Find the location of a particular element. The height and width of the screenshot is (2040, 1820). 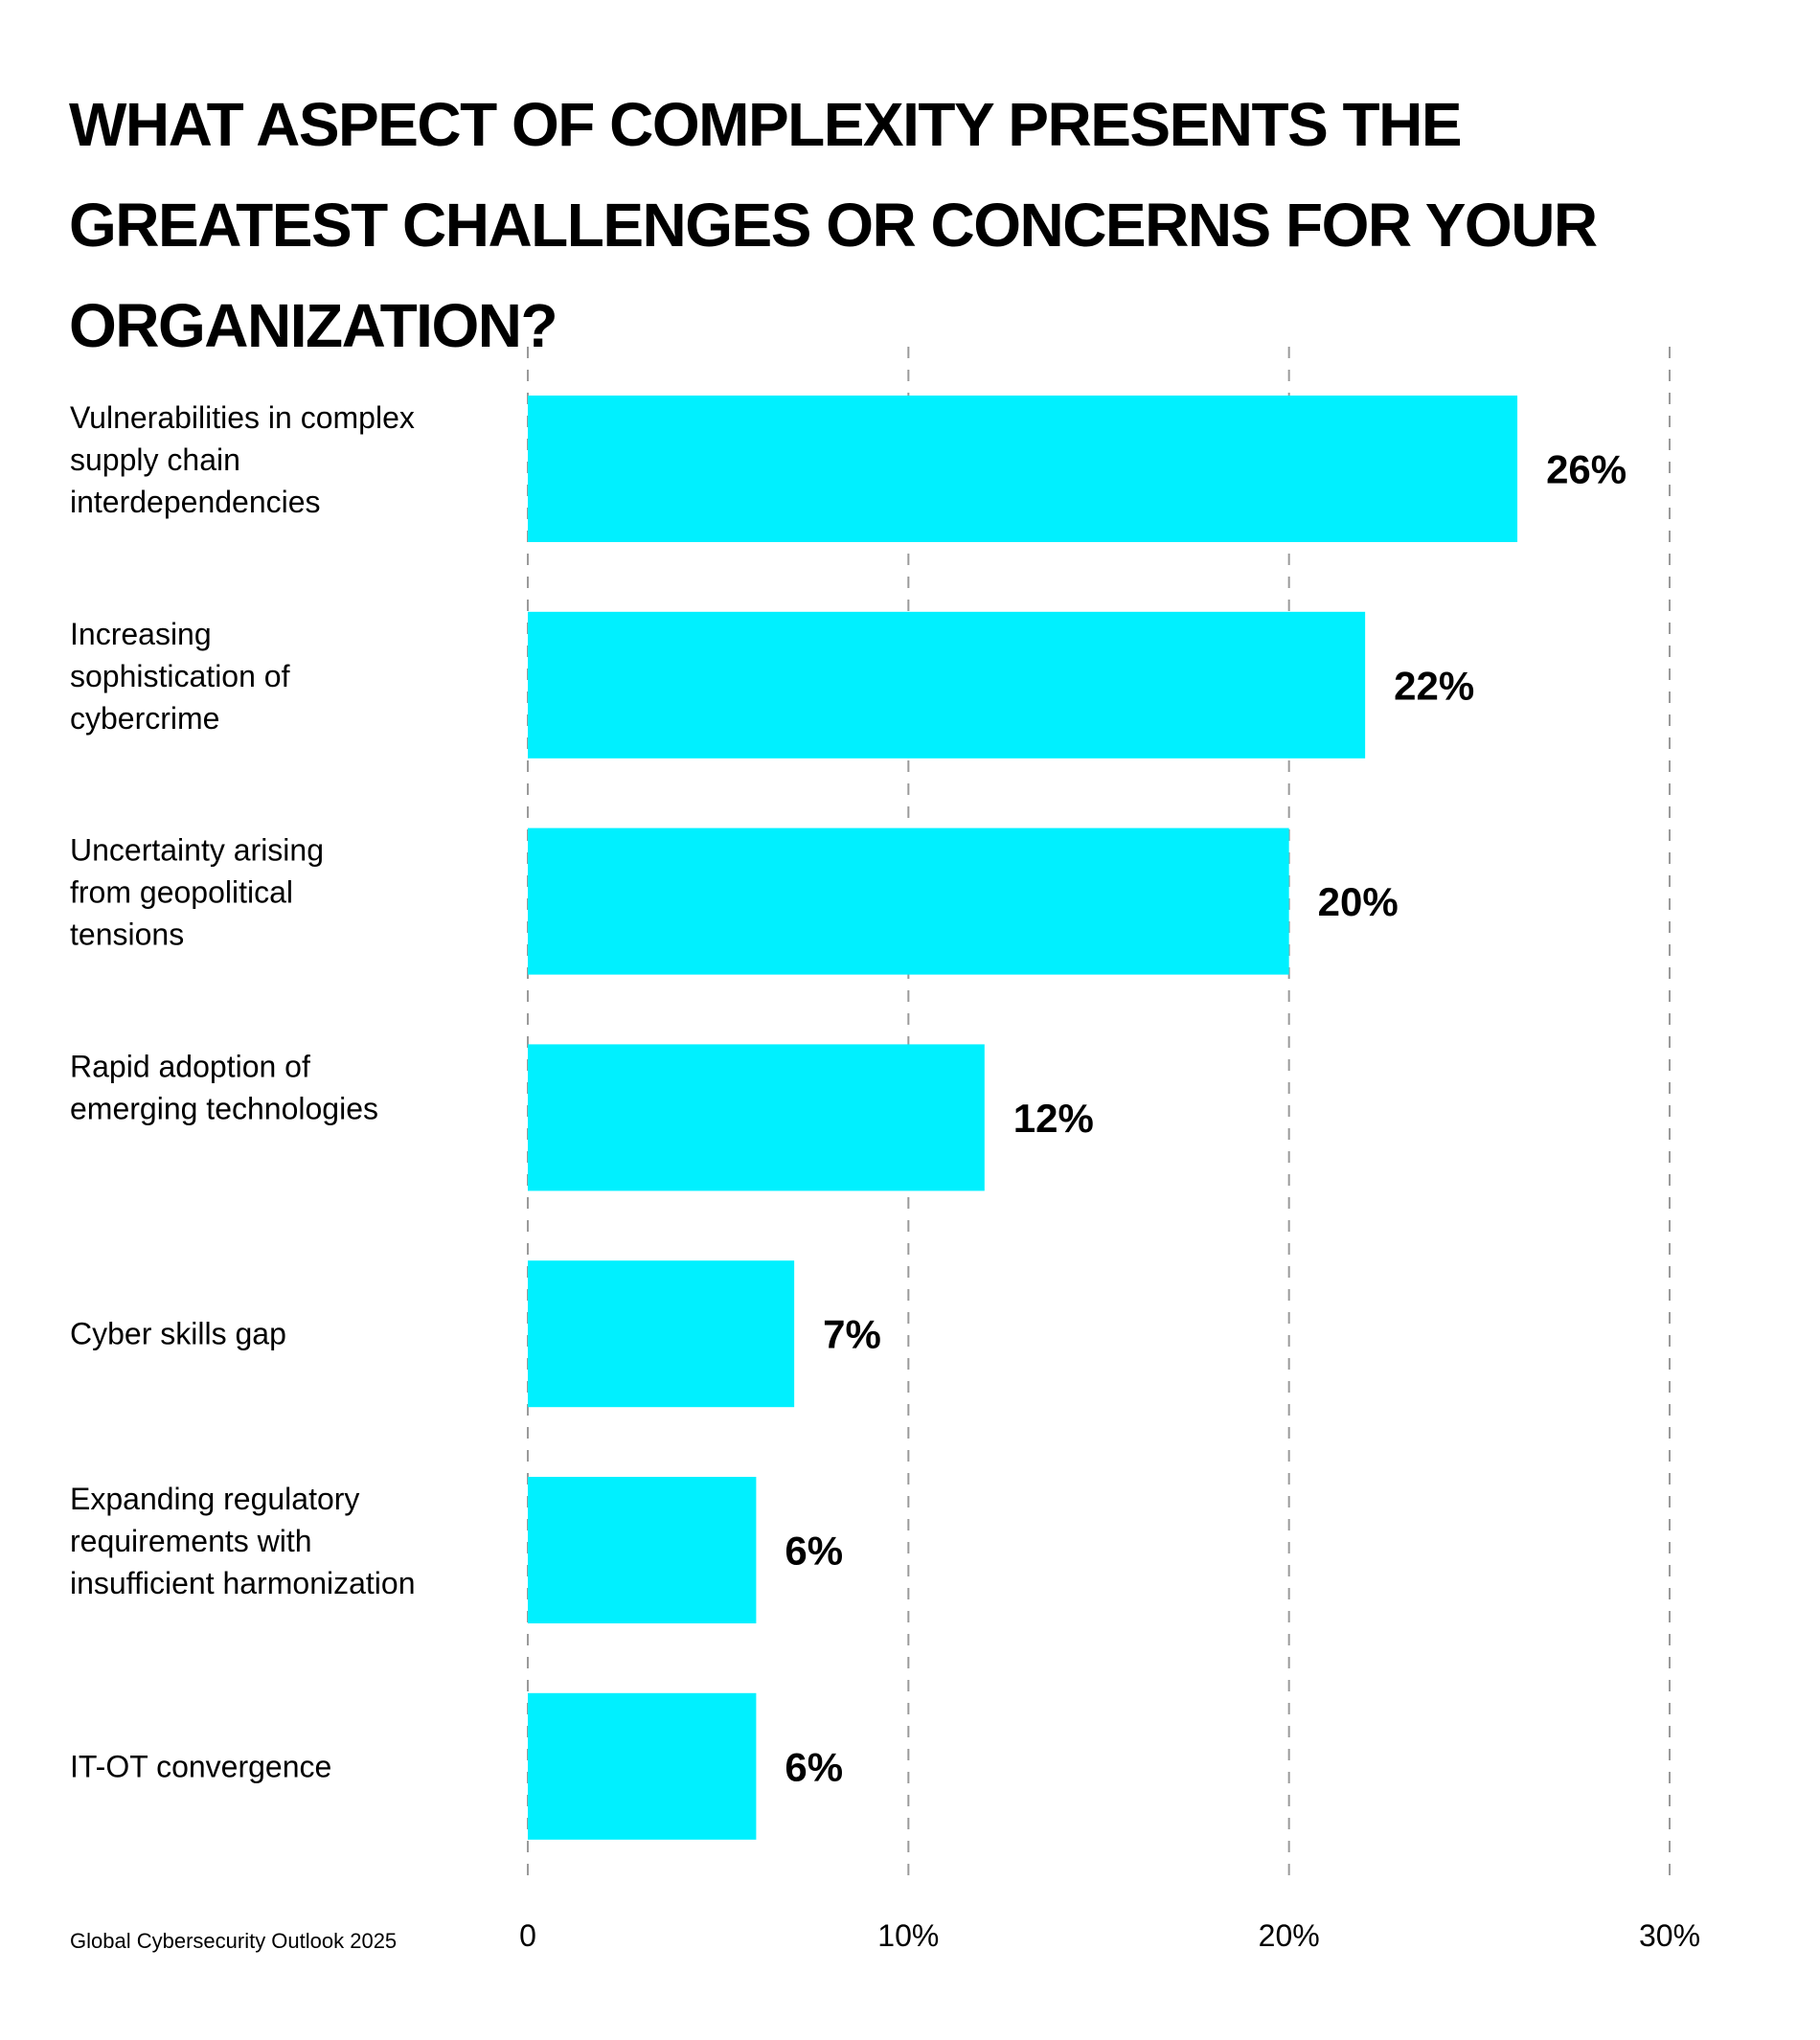

category-label-line: Increasing is located at coordinates (141, 634).